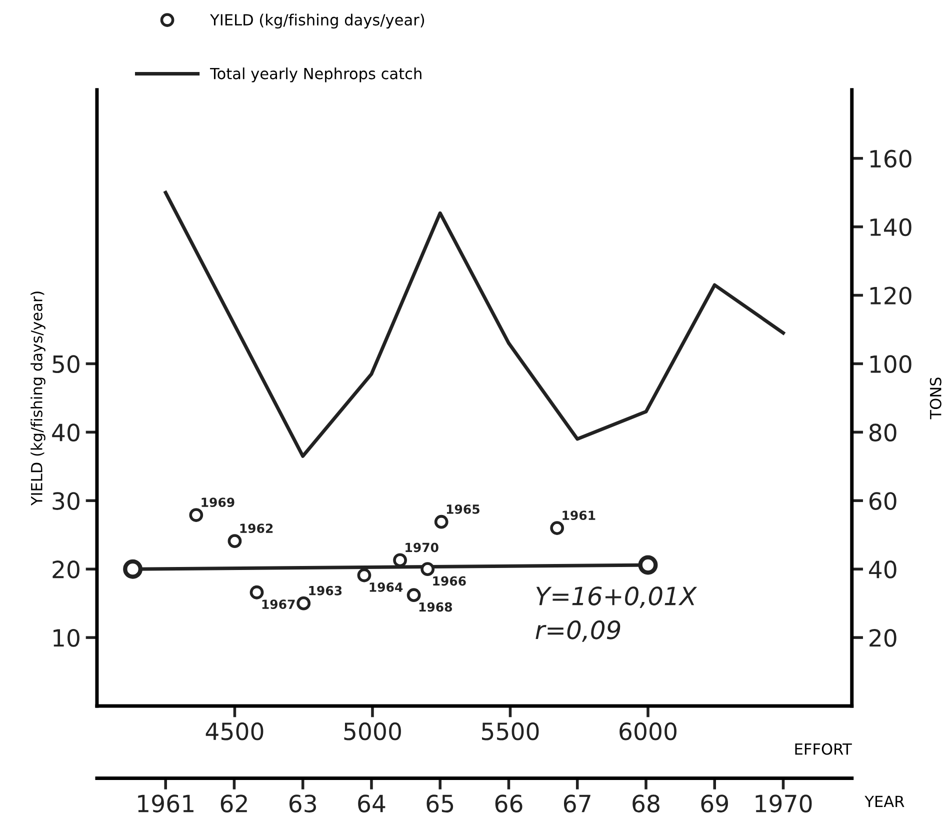  Describe the element at coordinates (823, 749) in the screenshot. I see `x-axis-title: EFFORT` at that location.